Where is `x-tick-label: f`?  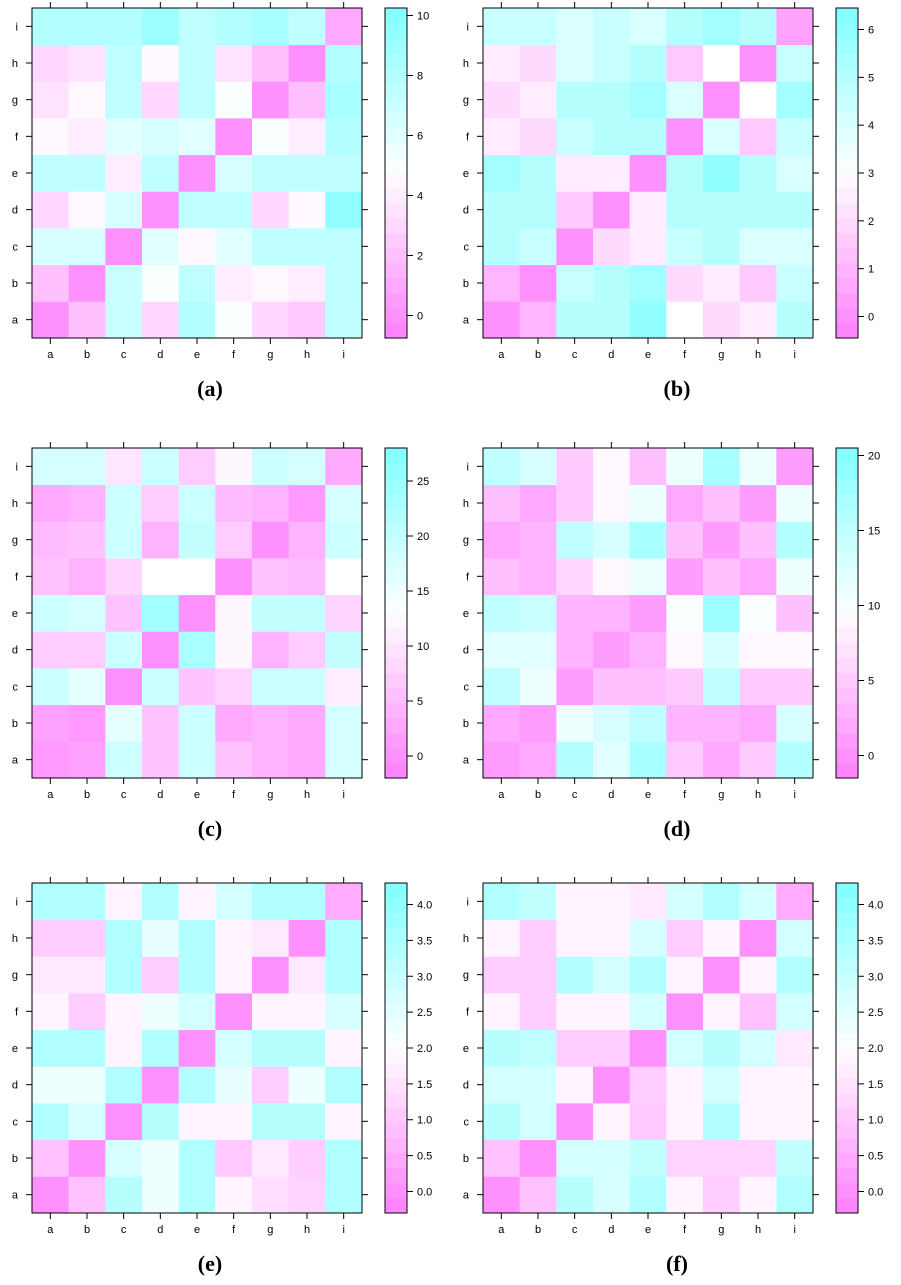
x-tick-label: f is located at coordinates (685, 795).